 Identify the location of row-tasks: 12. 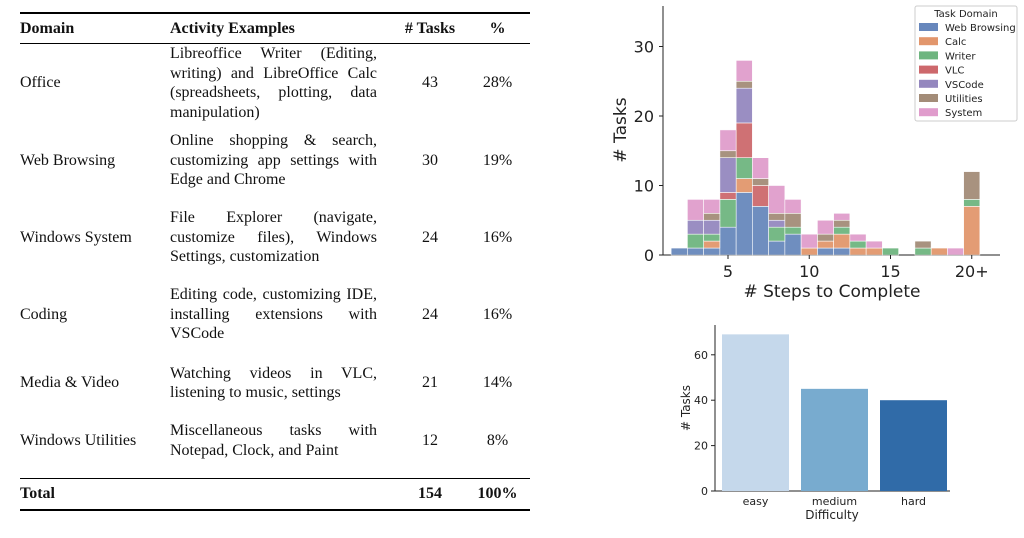
(430, 440).